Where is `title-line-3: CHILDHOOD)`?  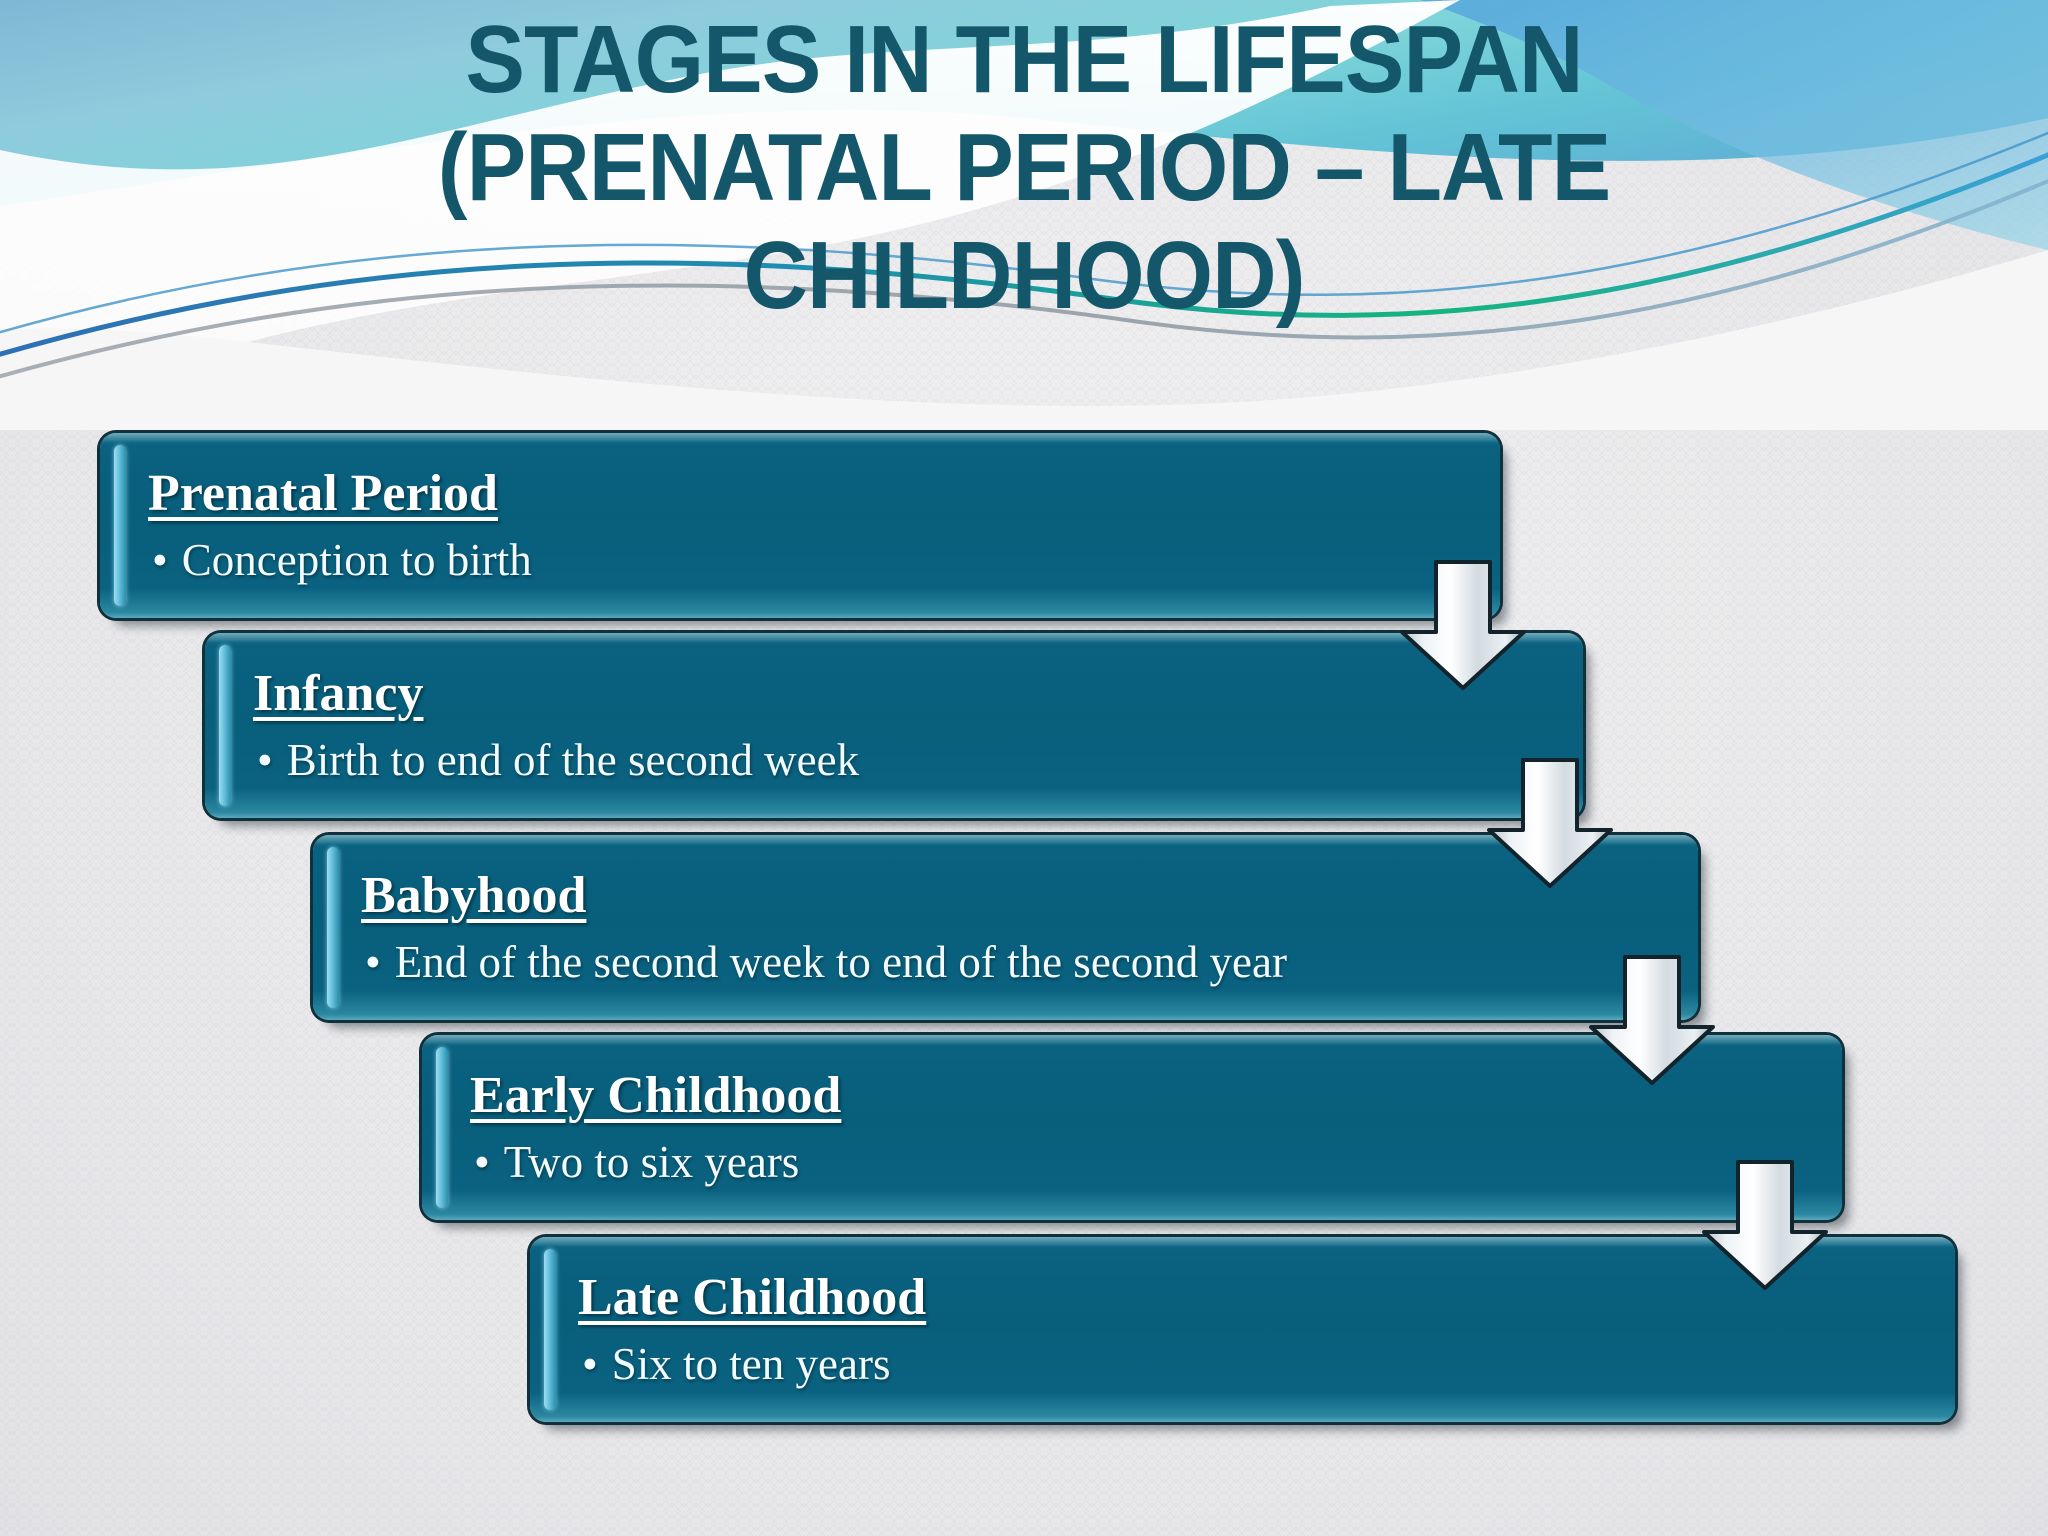
title-line-3: CHILDHOOD) is located at coordinates (1024, 275).